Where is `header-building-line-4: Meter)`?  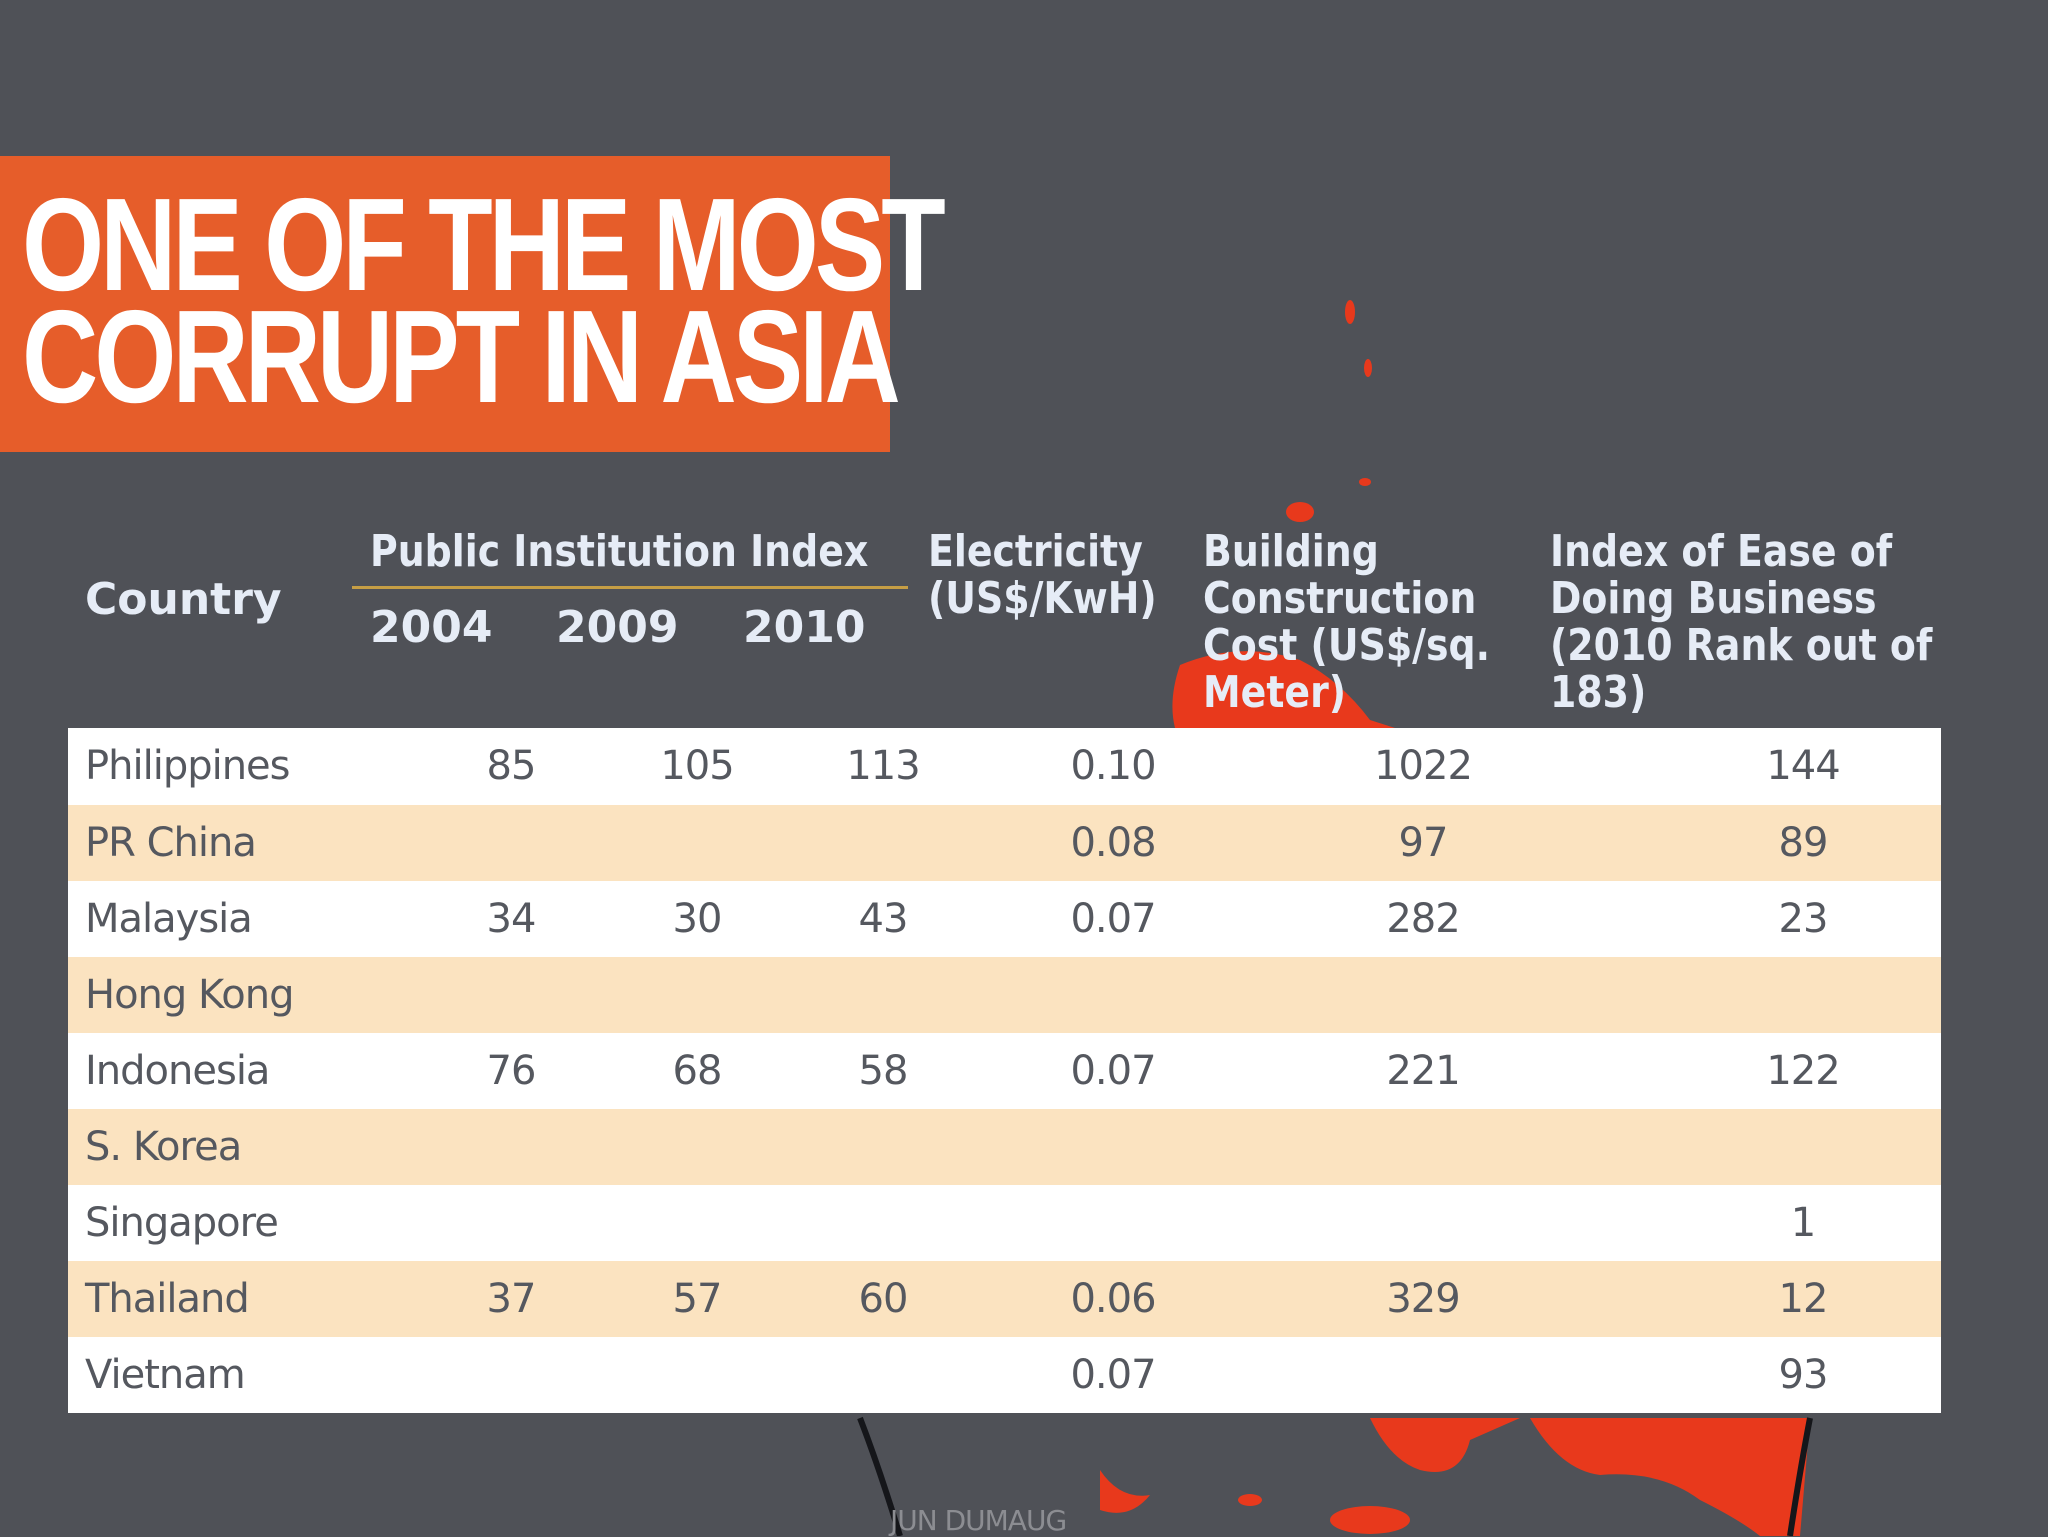
header-building-line-4: Meter) is located at coordinates (1275, 692).